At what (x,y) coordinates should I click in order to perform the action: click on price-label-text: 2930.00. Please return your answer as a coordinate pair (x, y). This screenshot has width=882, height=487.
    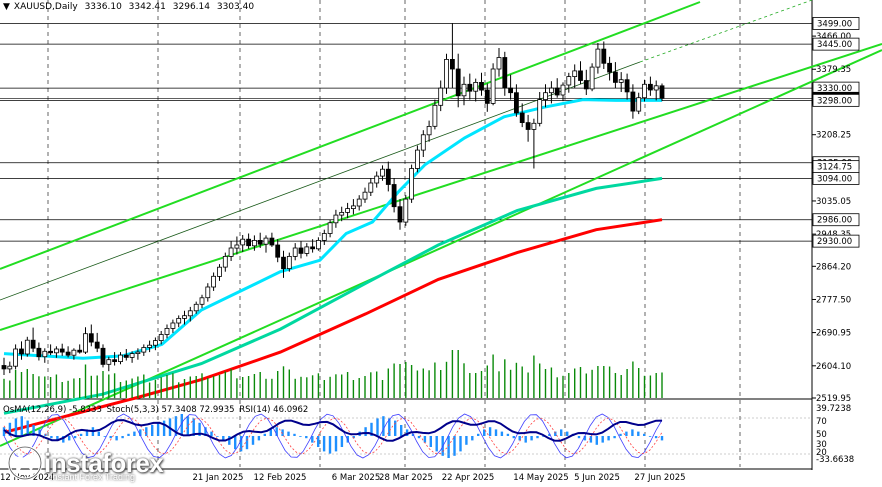
    Looking at the image, I should click on (834, 242).